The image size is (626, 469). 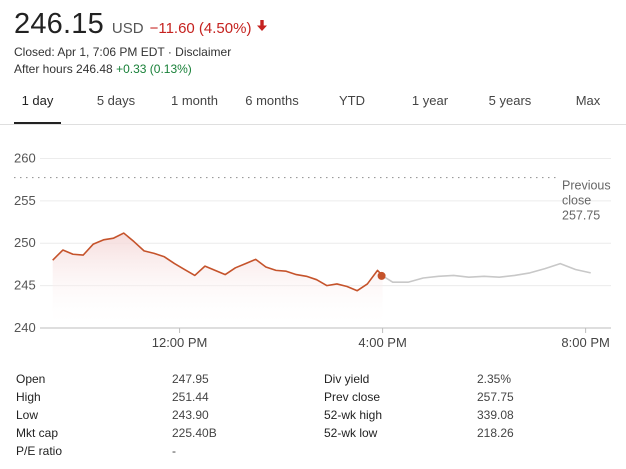 I want to click on price-area-fill, so click(x=217, y=280).